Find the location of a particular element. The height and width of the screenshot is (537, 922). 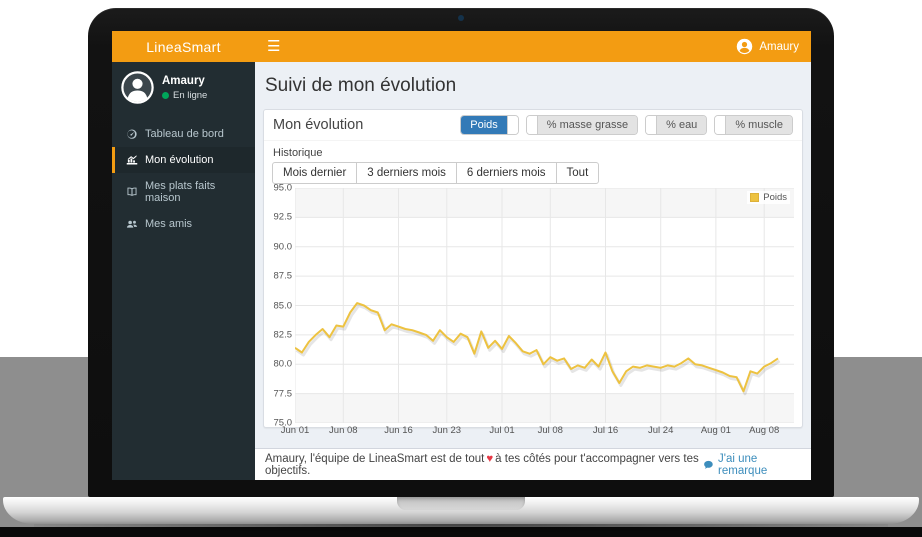

x-tick-label: Jun 01 is located at coordinates (295, 430).